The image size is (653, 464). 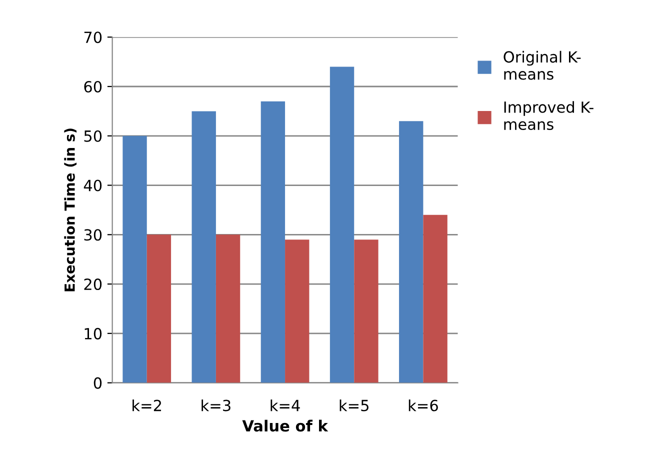 I want to click on legend-label: Original K- means, so click(x=542, y=65).